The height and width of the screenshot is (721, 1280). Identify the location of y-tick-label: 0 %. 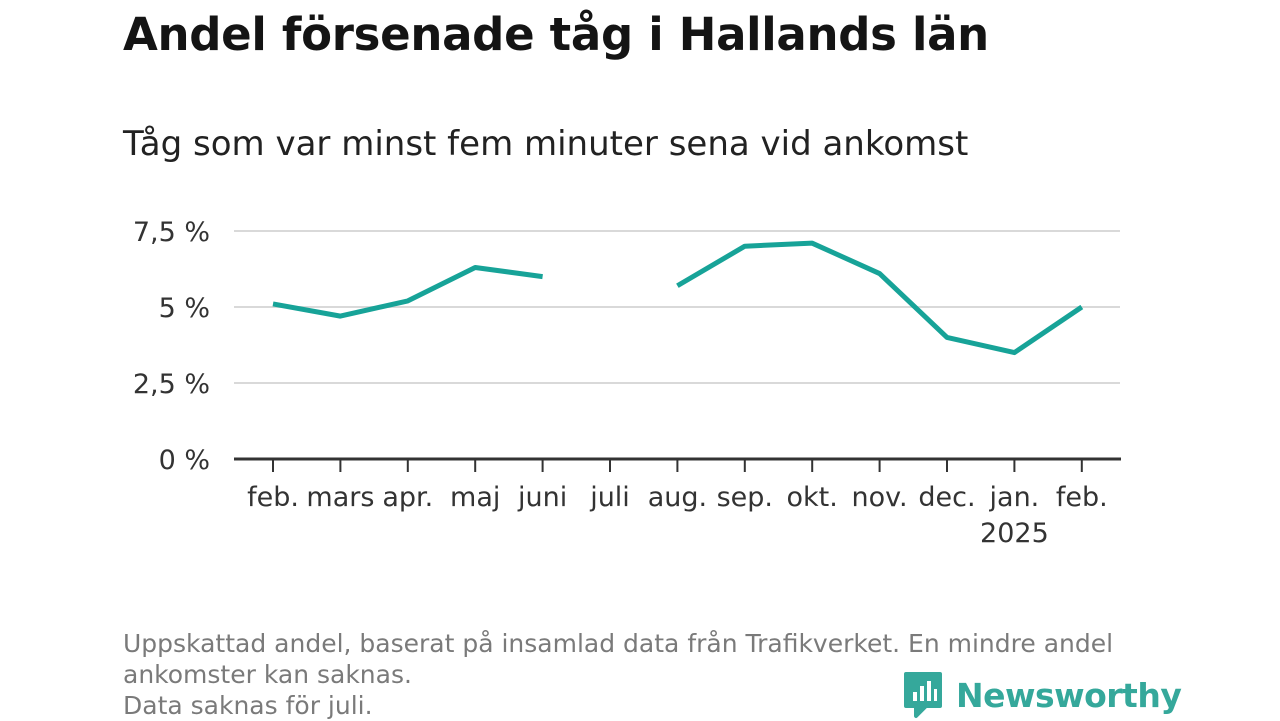
(184, 460).